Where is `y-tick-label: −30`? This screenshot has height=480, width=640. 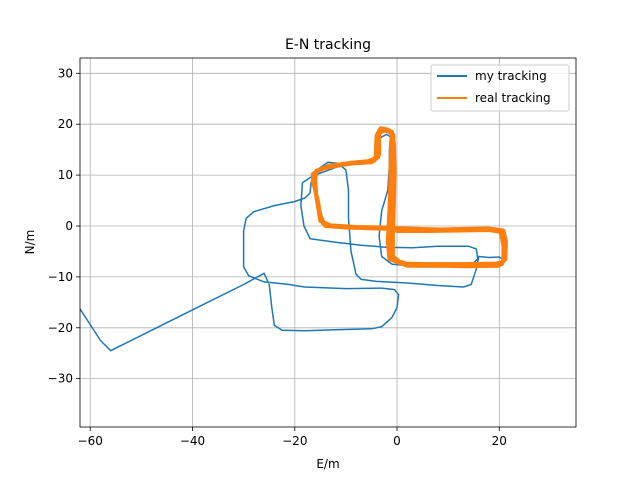
y-tick-label: −30 is located at coordinates (60, 379).